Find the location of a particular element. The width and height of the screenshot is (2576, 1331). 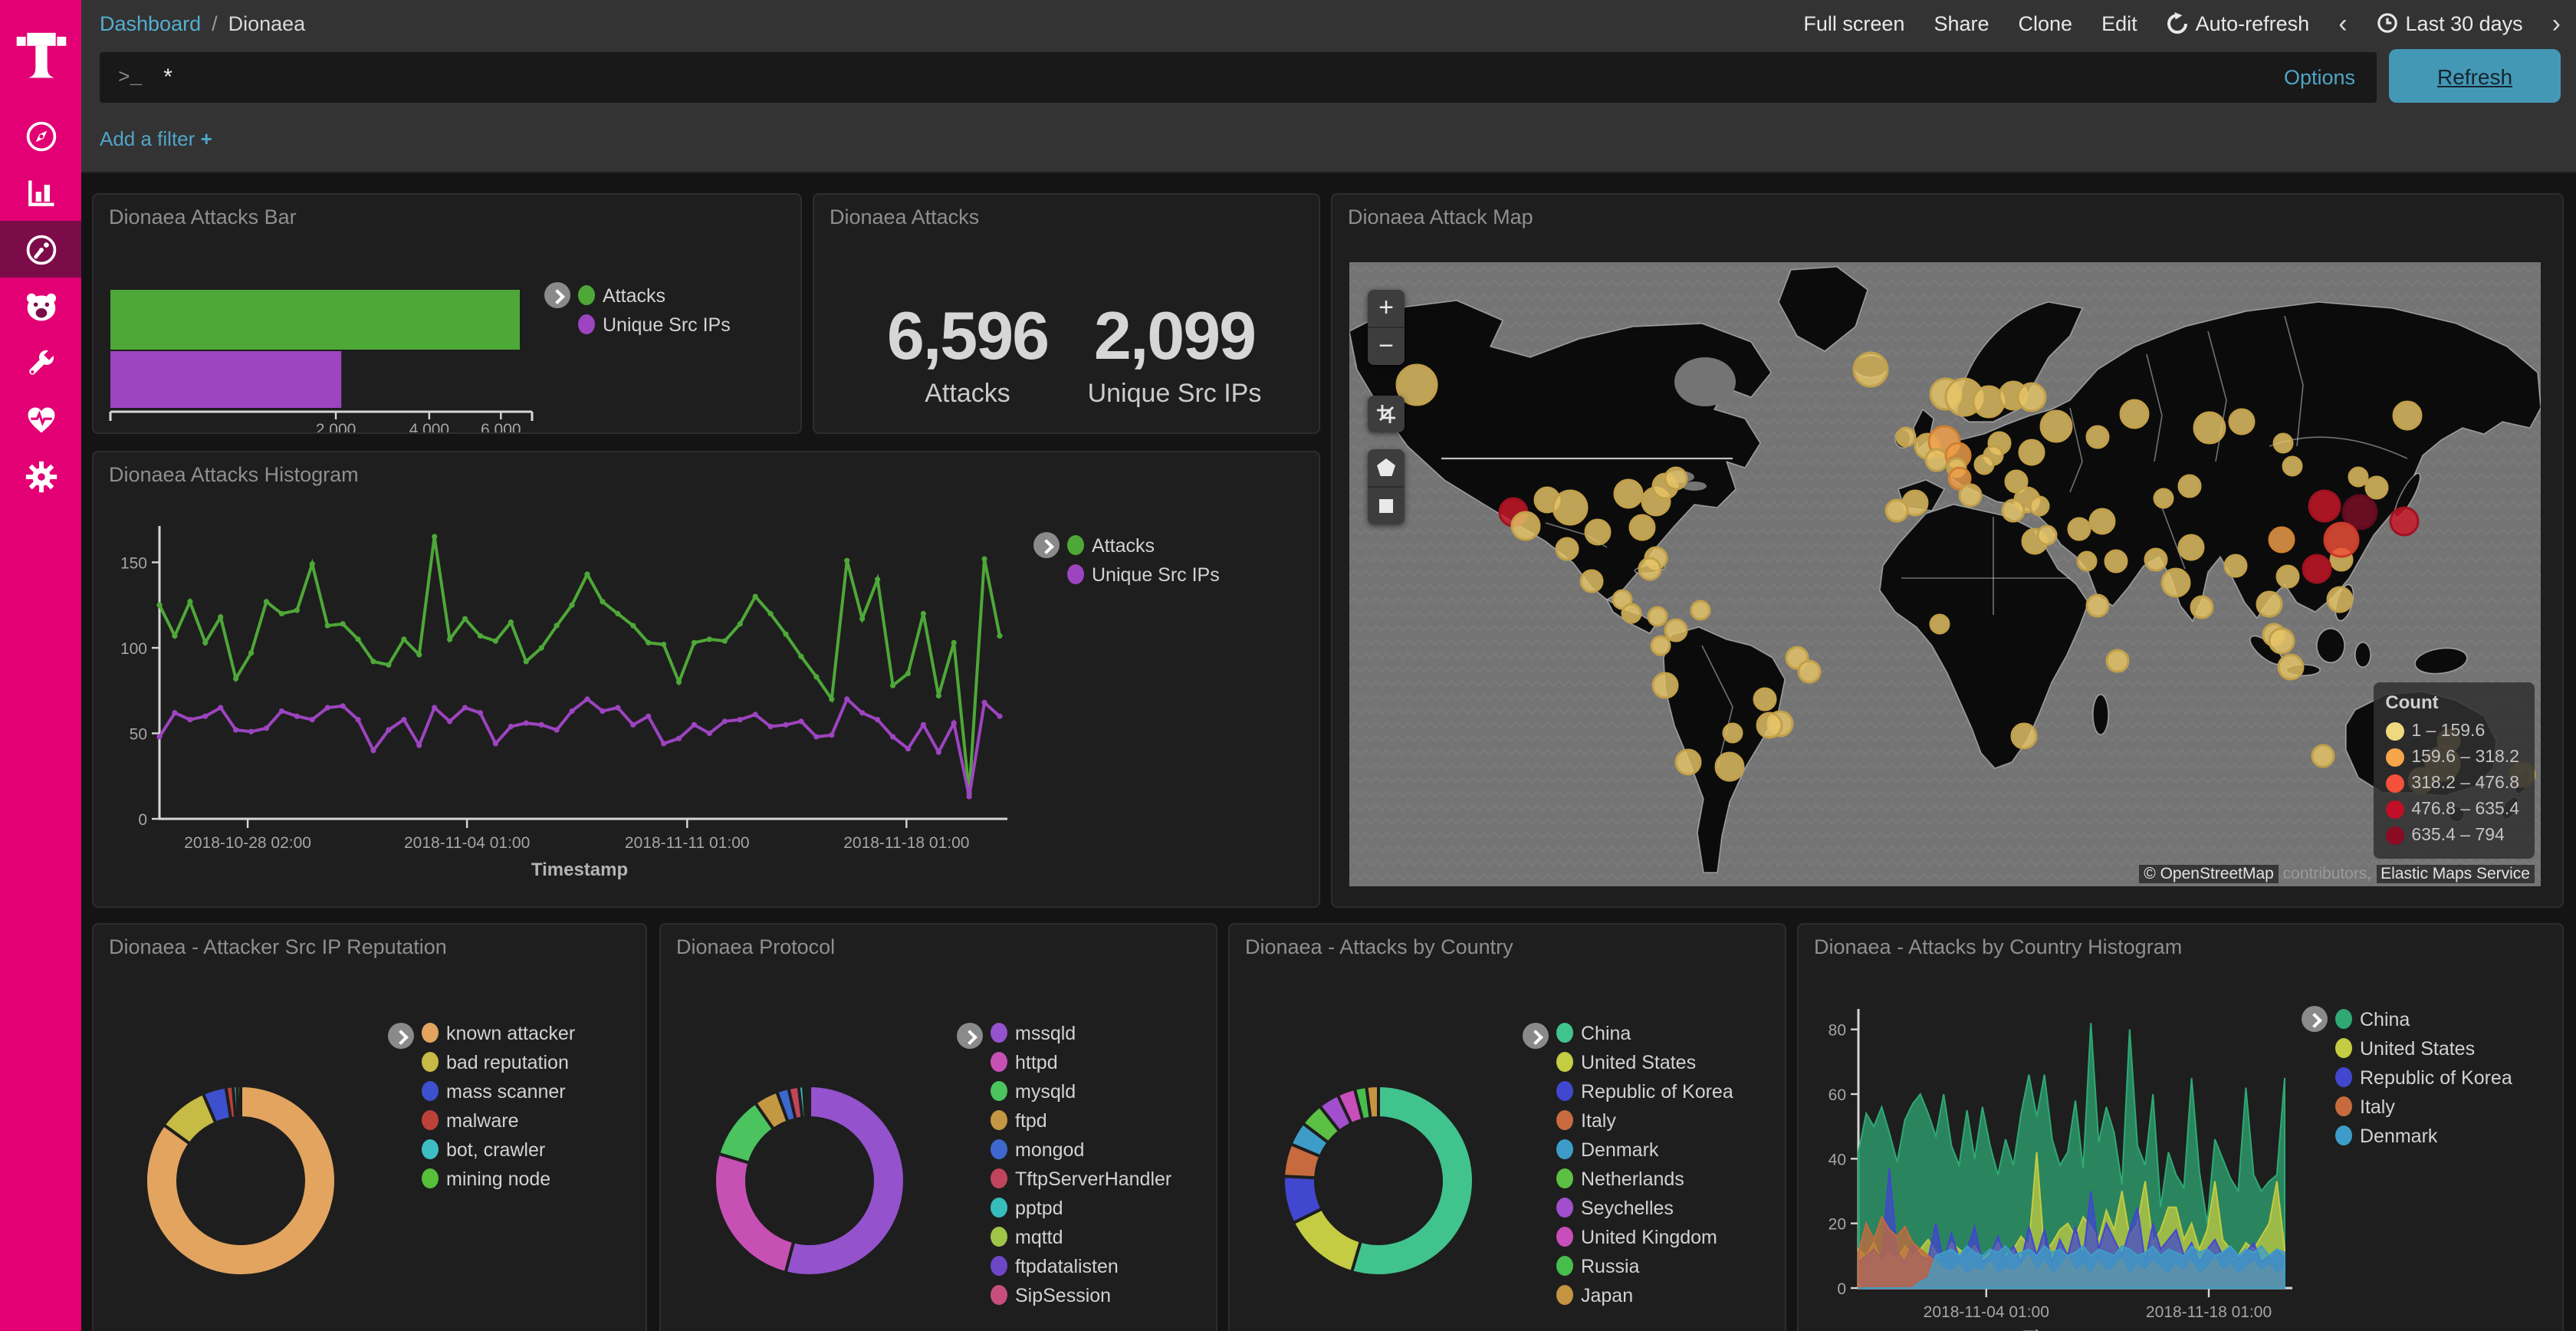

legend-item: Russia is located at coordinates (1644, 1265).